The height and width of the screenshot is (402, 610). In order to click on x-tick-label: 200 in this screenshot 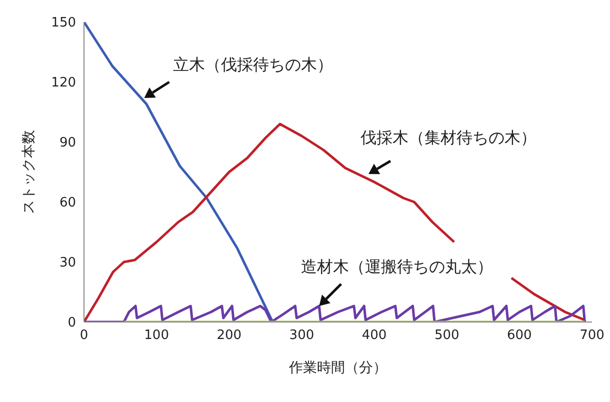, I will do `click(229, 336)`.